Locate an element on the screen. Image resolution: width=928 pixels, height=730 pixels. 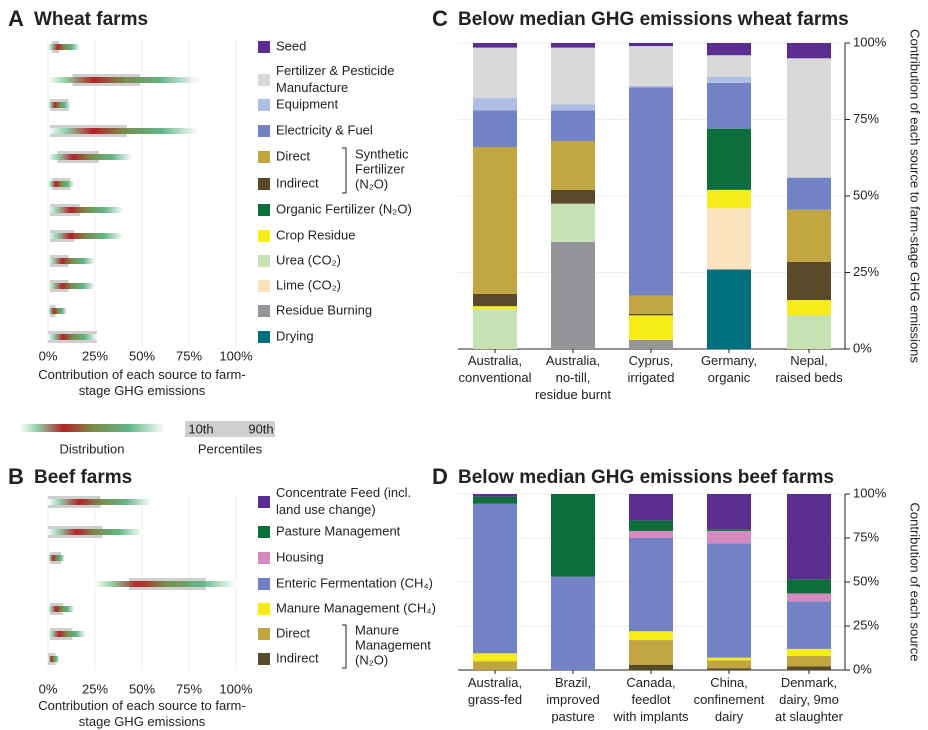
legend-label: Housing is located at coordinates (300, 556).